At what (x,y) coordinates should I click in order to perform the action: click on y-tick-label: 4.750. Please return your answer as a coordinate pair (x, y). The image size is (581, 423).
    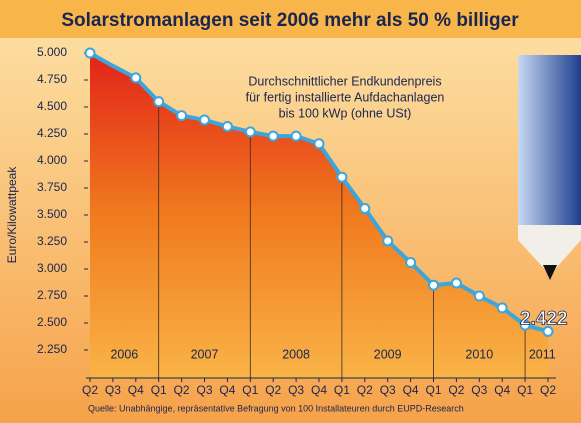
    Looking at the image, I should click on (52, 79).